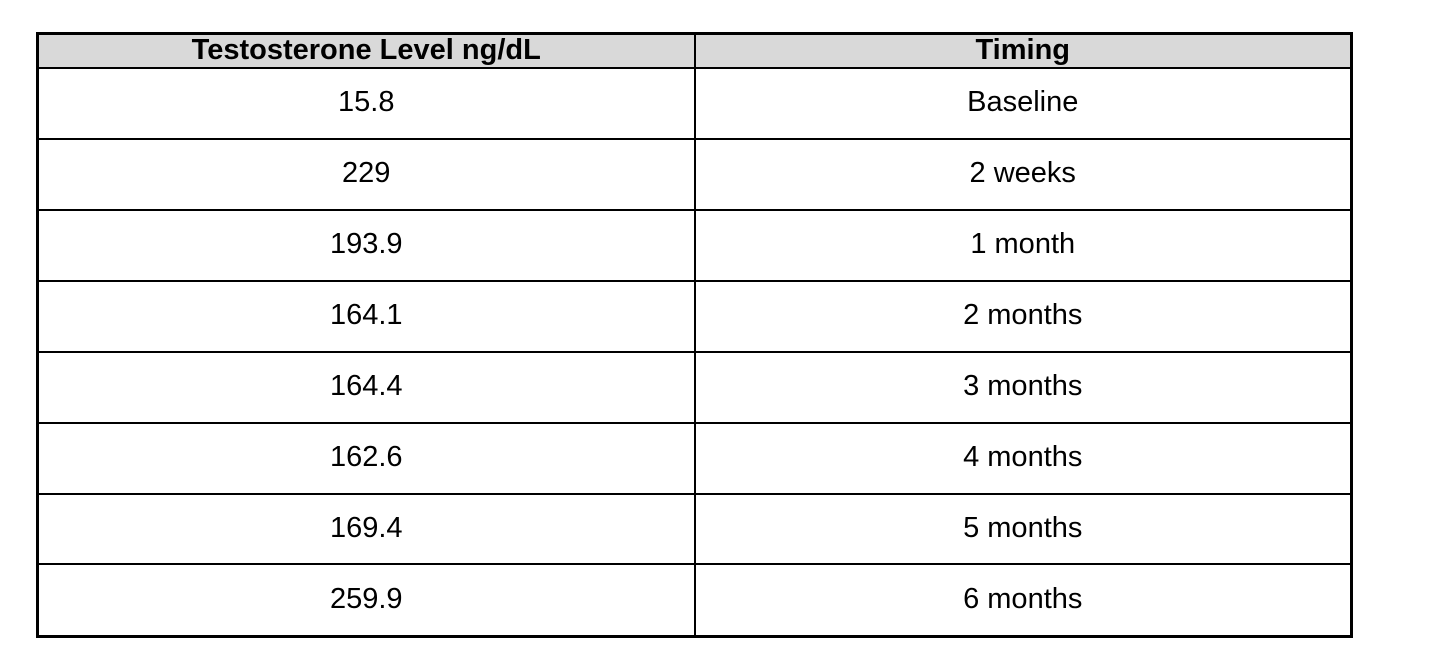 The width and height of the screenshot is (1456, 667). Describe the element at coordinates (366, 50) in the screenshot. I see `column-header-testosterone-level: Testosterone Level ng/dL` at that location.